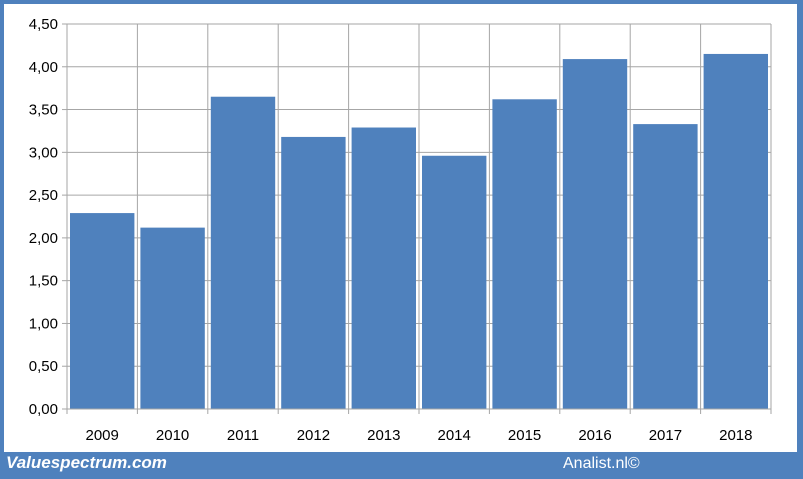 Image resolution: width=803 pixels, height=479 pixels. I want to click on x-tick-label: 2010, so click(172, 435).